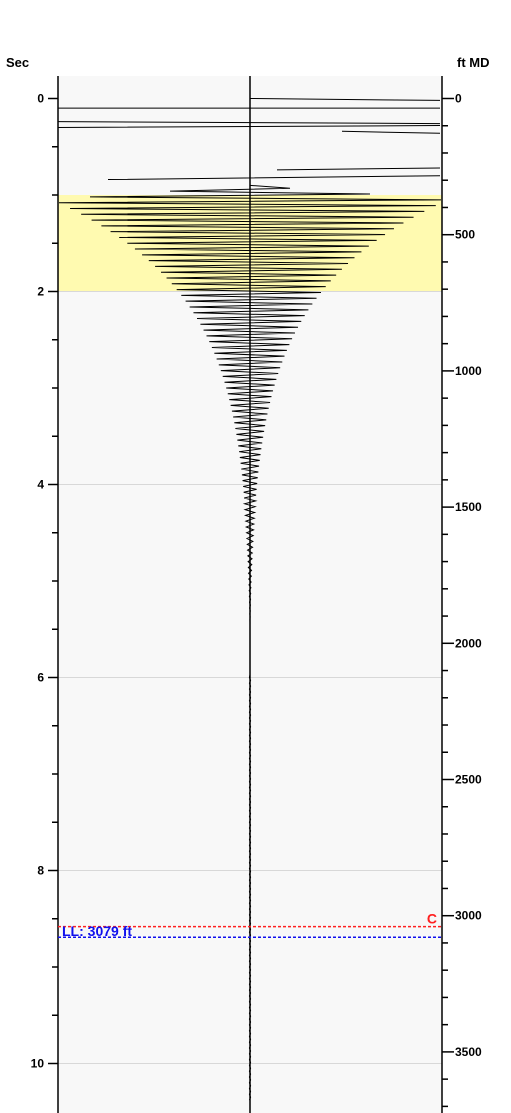 The height and width of the screenshot is (1113, 511). I want to click on right-tick-label: 500, so click(465, 235).